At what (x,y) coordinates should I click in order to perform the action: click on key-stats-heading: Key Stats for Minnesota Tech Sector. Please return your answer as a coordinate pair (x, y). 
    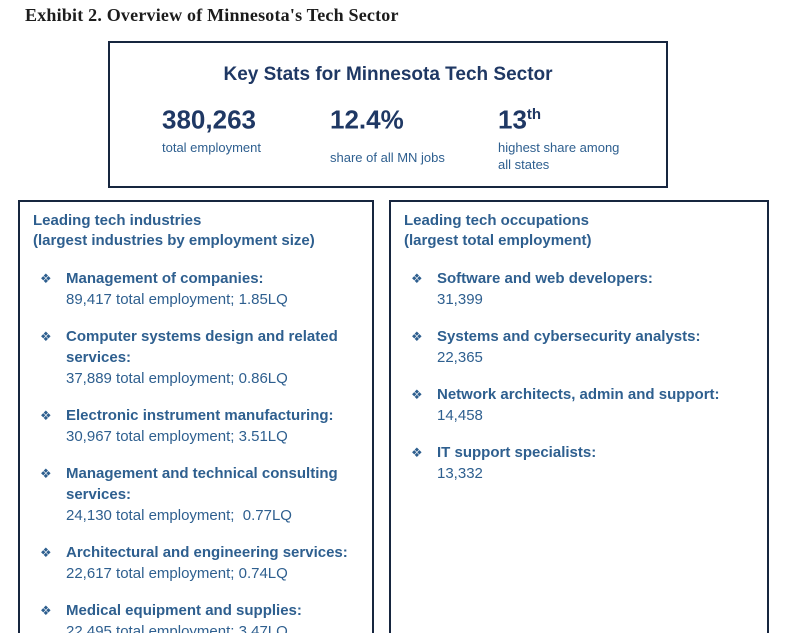
    Looking at the image, I should click on (388, 74).